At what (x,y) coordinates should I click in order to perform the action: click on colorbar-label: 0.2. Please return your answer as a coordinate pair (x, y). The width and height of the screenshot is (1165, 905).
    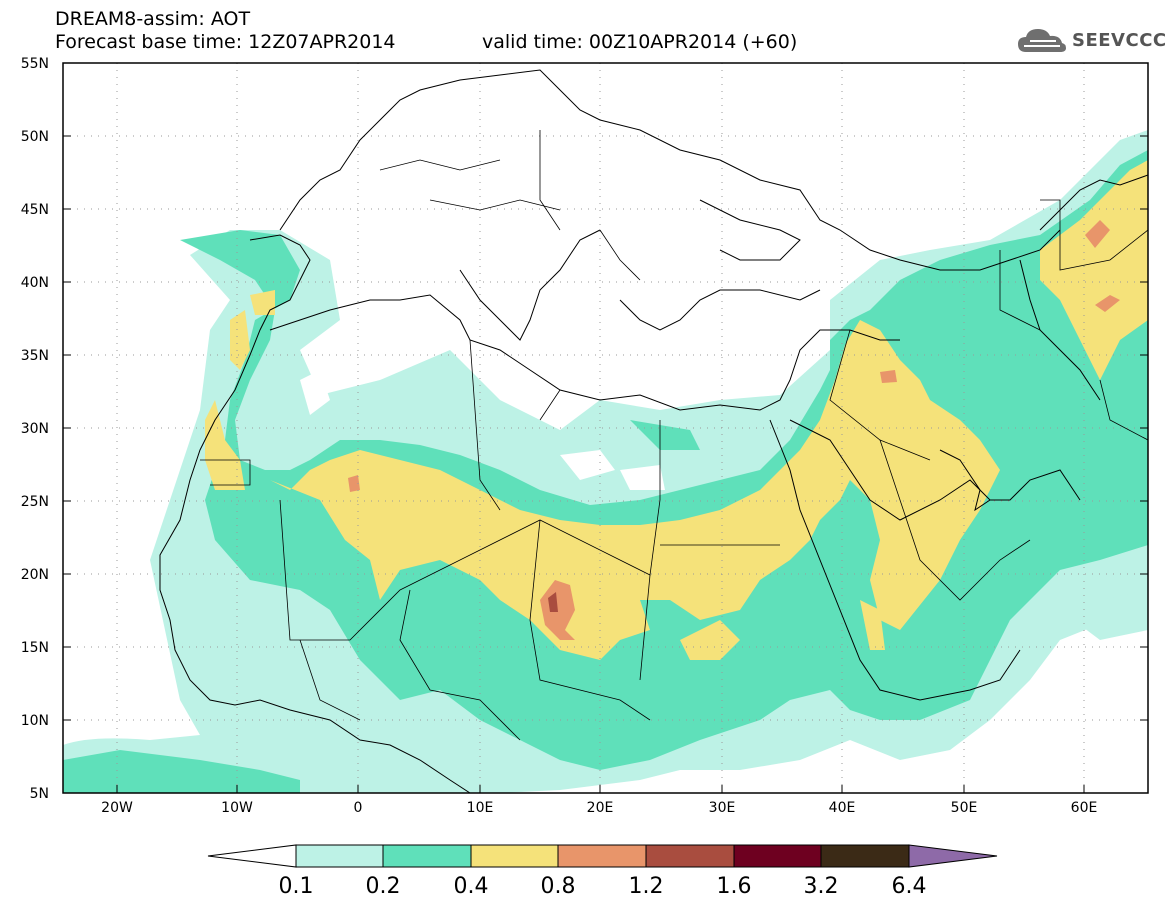
    Looking at the image, I should click on (383, 886).